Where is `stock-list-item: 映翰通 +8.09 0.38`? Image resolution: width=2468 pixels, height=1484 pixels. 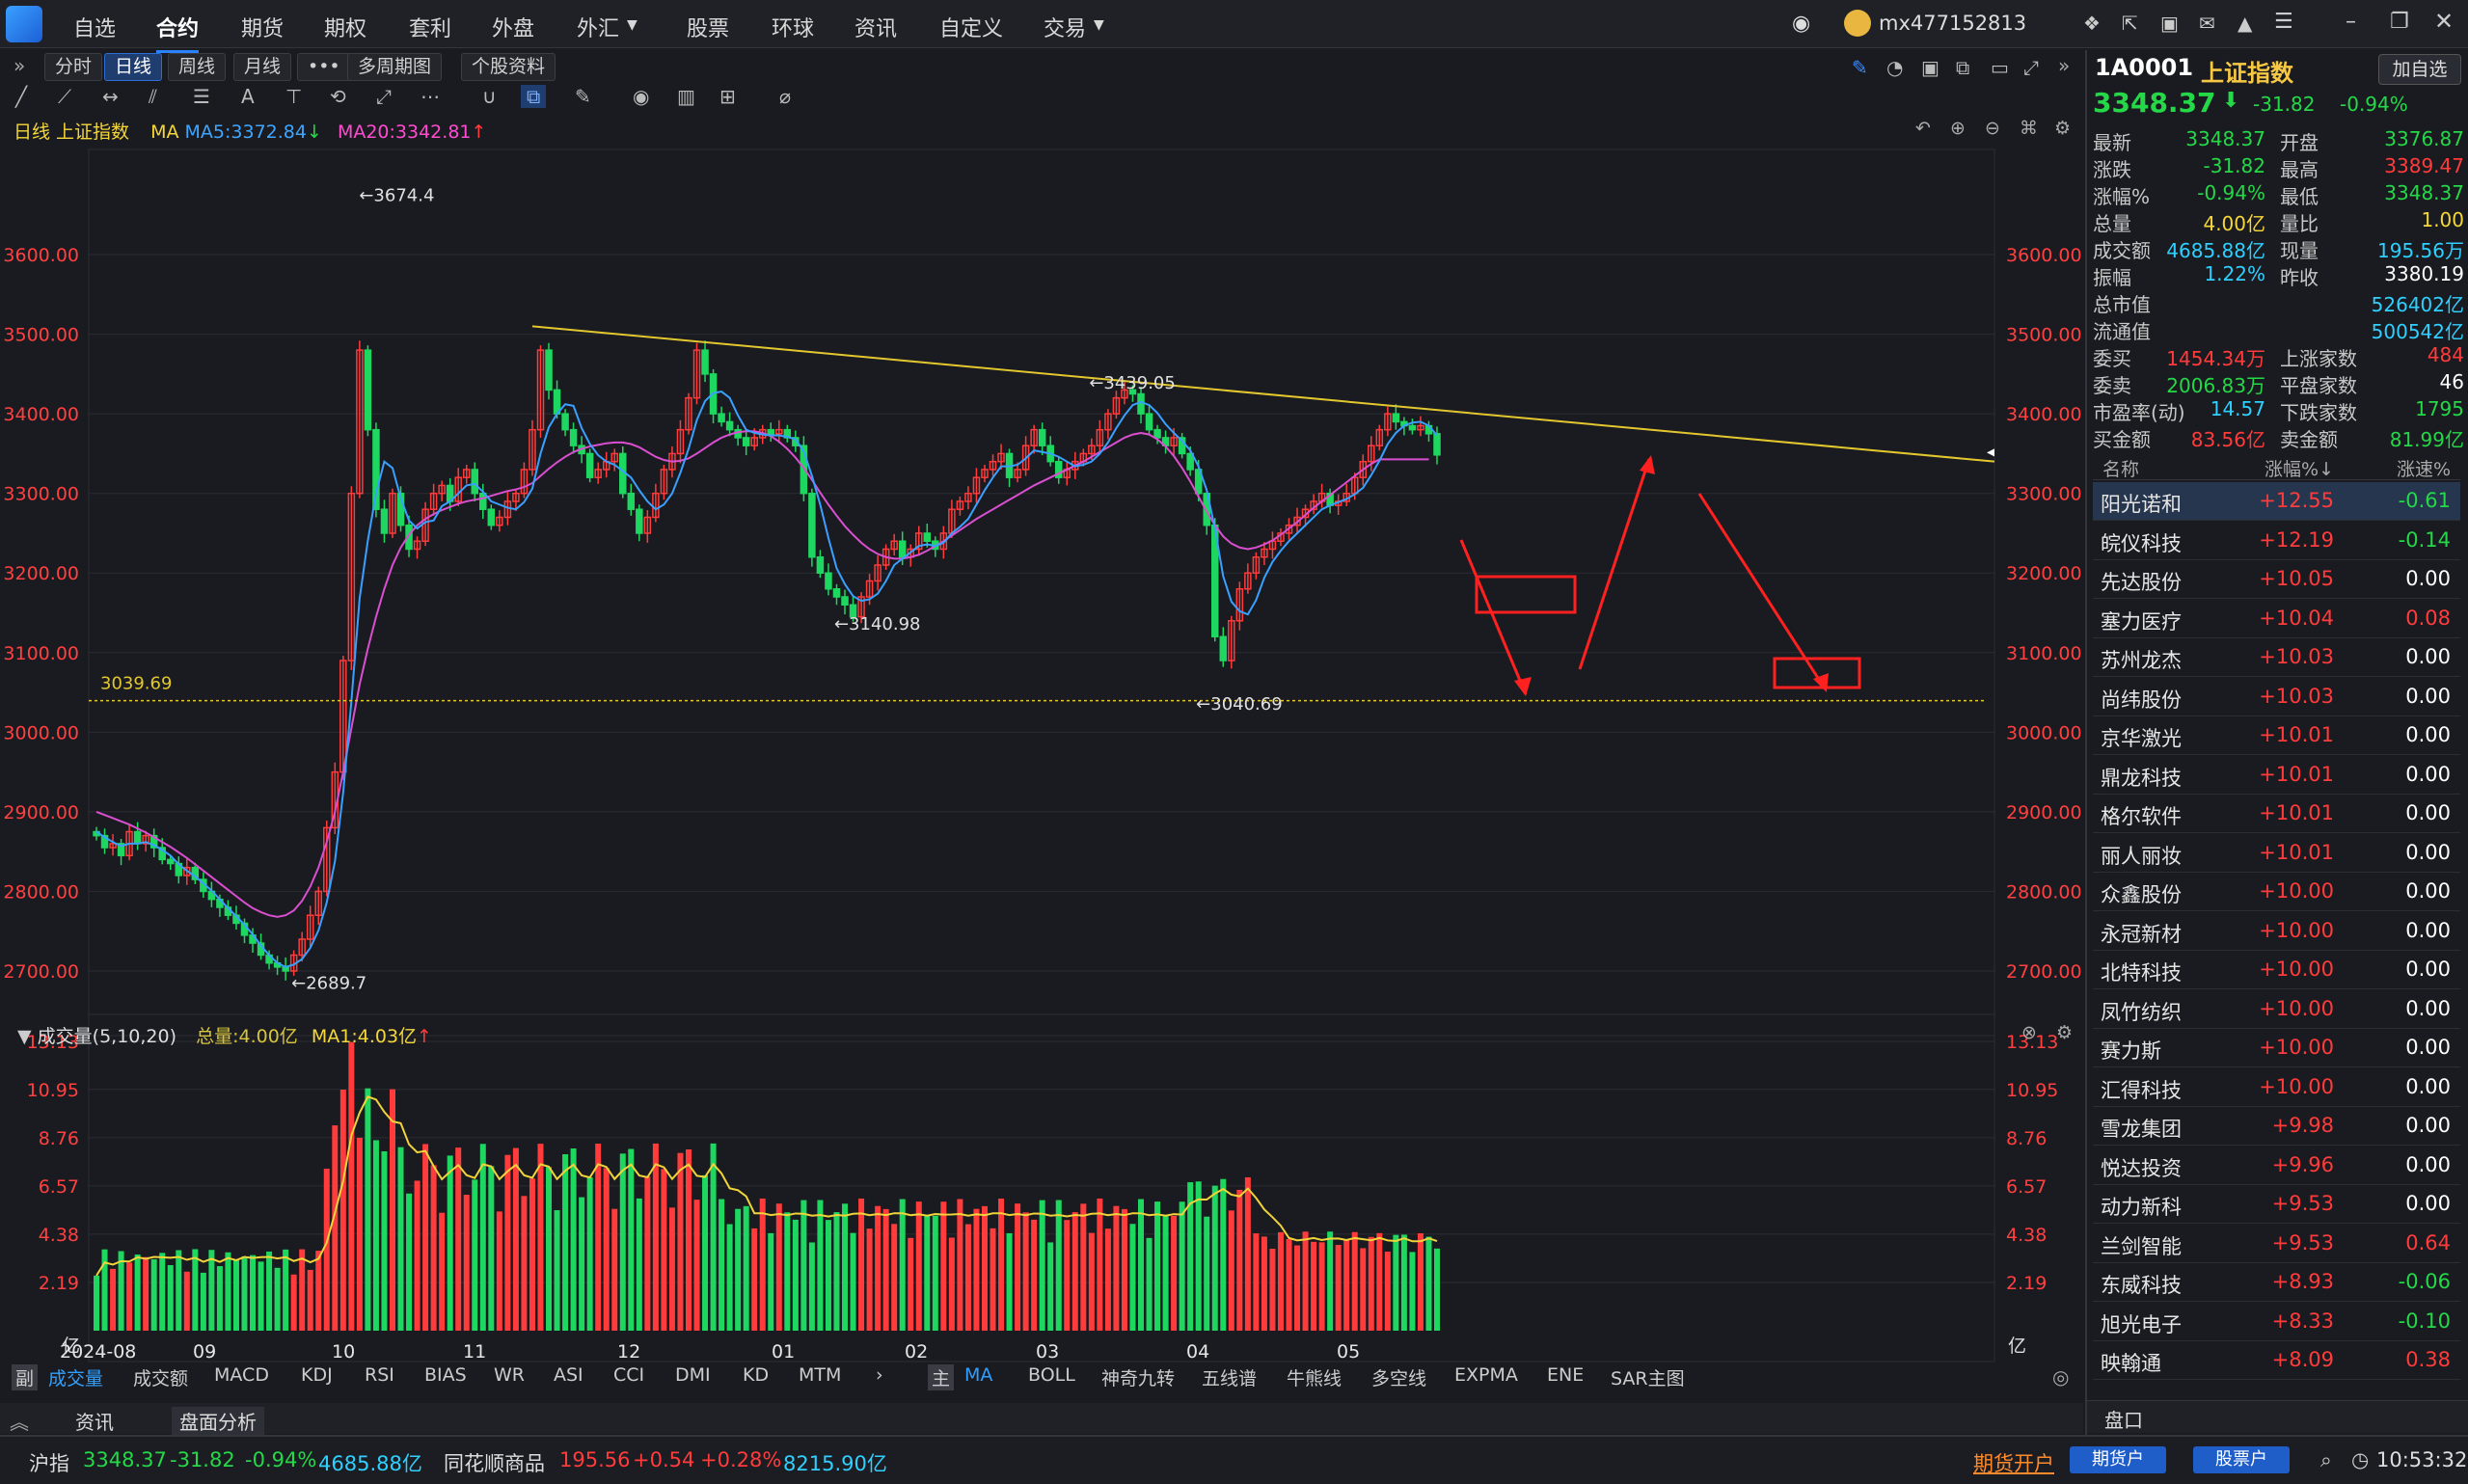 stock-list-item: 映翰通 +8.09 0.38 is located at coordinates (2276, 1360).